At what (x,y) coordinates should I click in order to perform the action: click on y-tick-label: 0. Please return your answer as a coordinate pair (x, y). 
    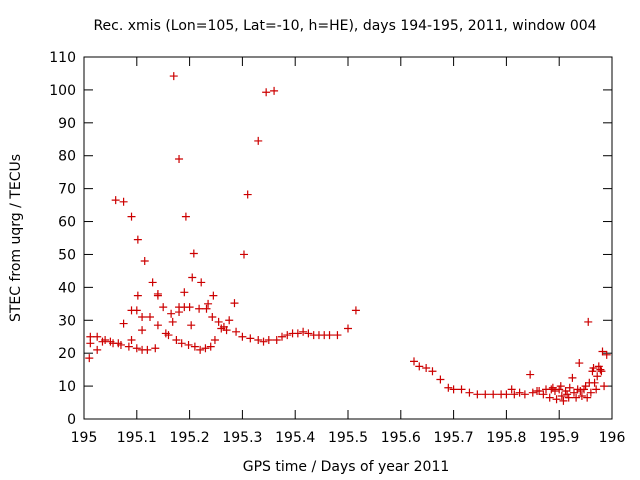
    Looking at the image, I should click on (71, 420).